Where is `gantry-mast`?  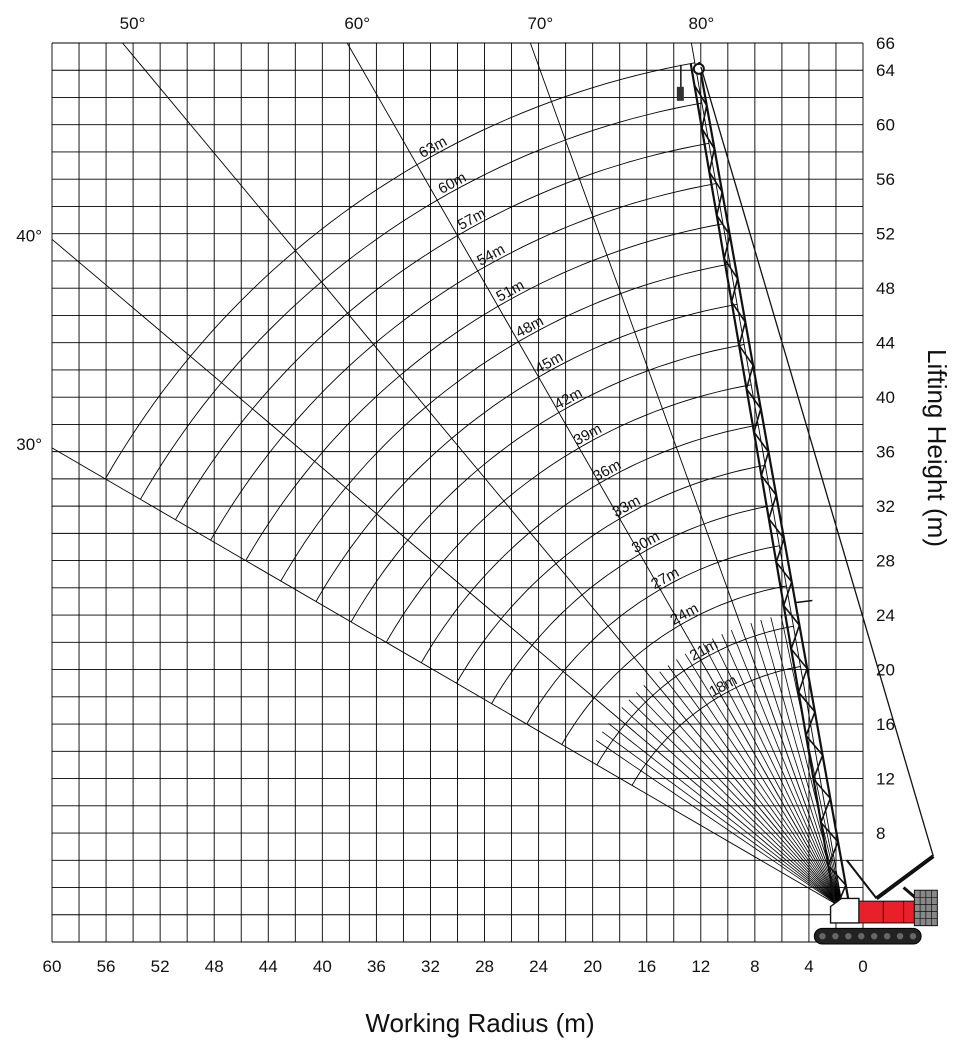 gantry-mast is located at coordinates (905, 877).